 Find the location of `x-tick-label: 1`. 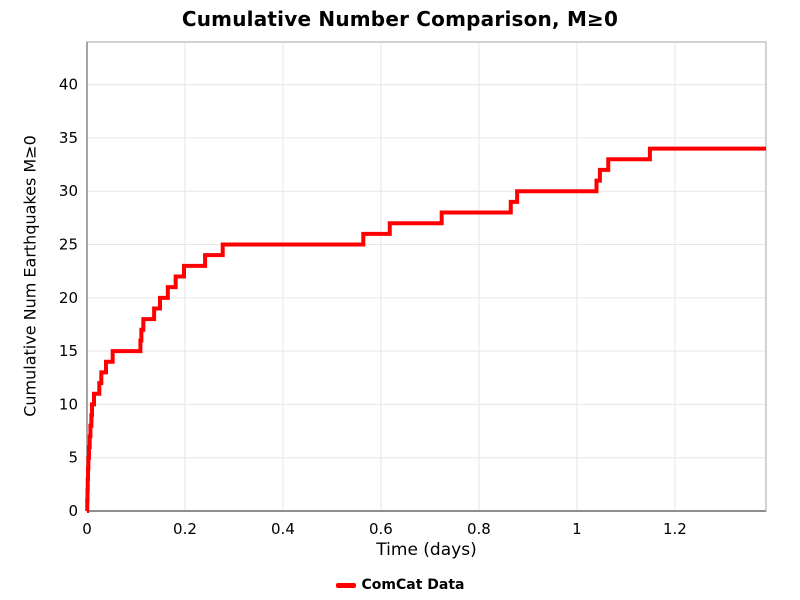

x-tick-label: 1 is located at coordinates (577, 529).